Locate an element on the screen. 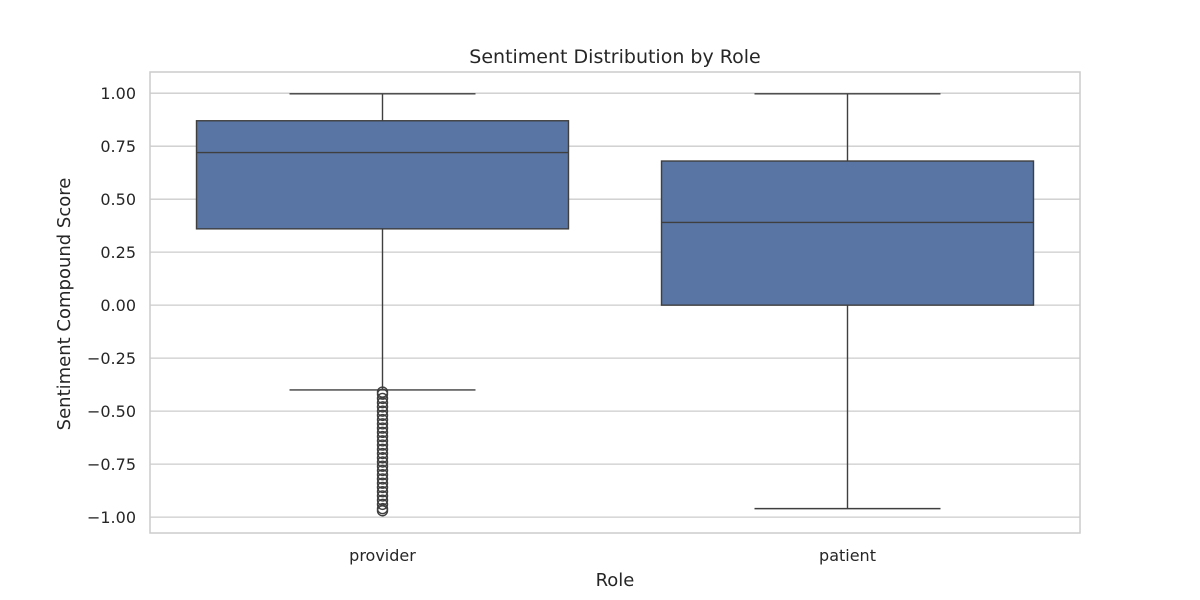 This screenshot has width=1200, height=600. y-tick-label: −0.25 is located at coordinates (111, 358).